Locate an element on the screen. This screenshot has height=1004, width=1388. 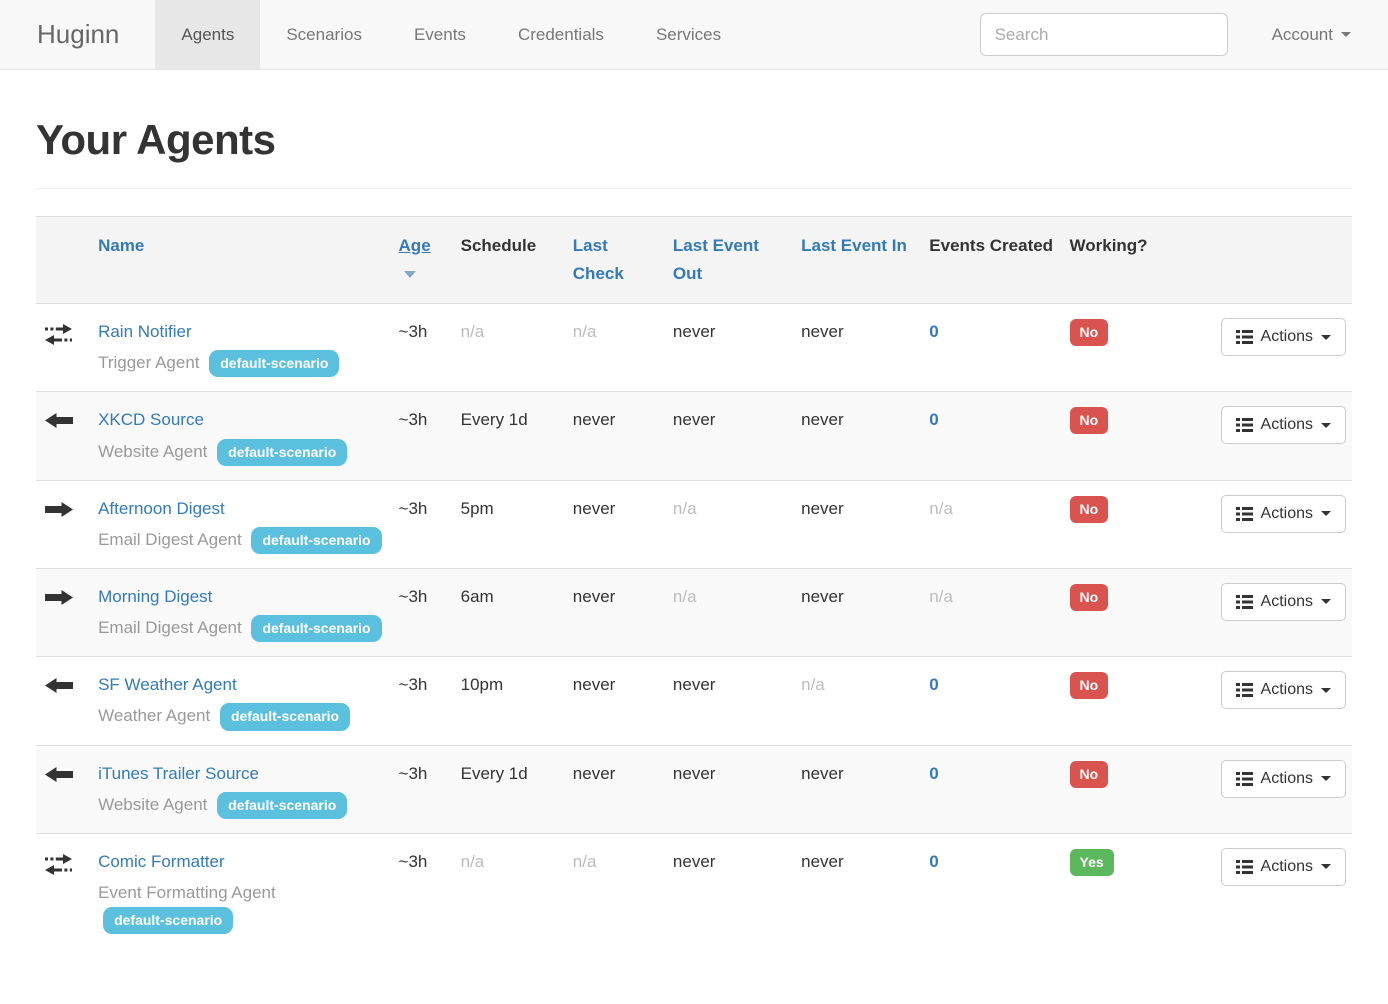
header-age: Age is located at coordinates (414, 245).